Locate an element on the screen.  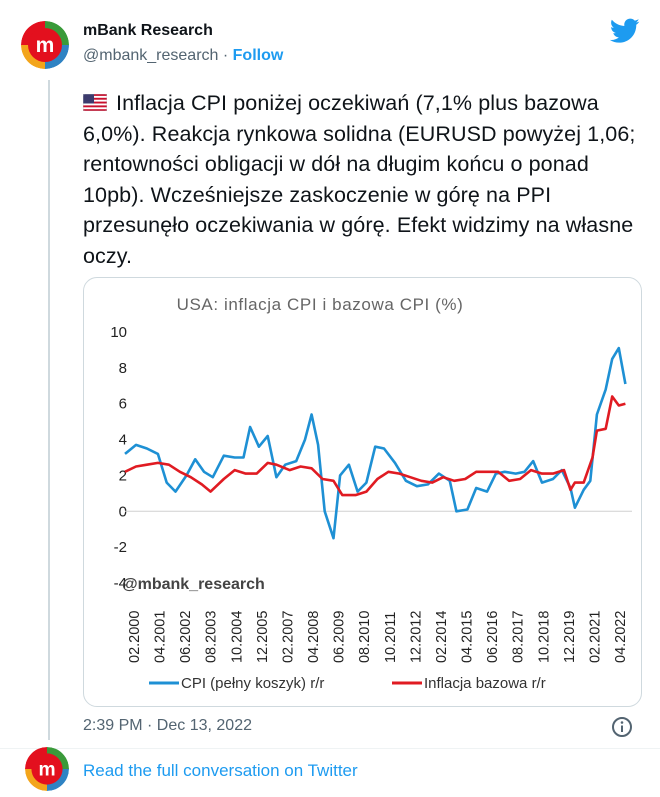
divider is located at coordinates (330, 748).